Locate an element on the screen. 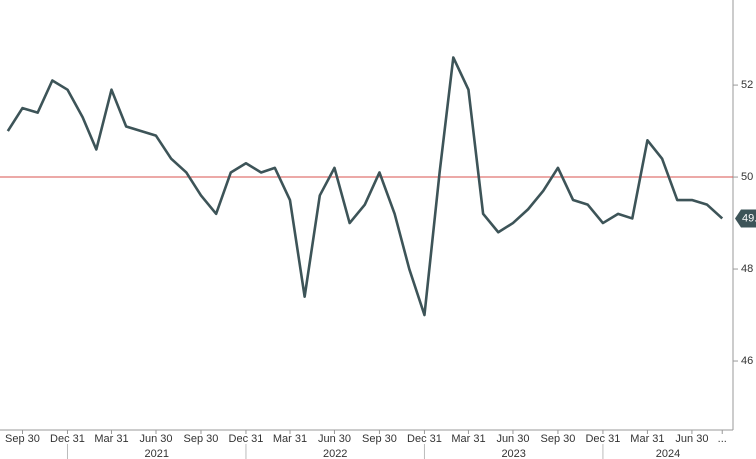 Image resolution: width=756 pixels, height=459 pixels. last-value-label: 49. is located at coordinates (749, 218).